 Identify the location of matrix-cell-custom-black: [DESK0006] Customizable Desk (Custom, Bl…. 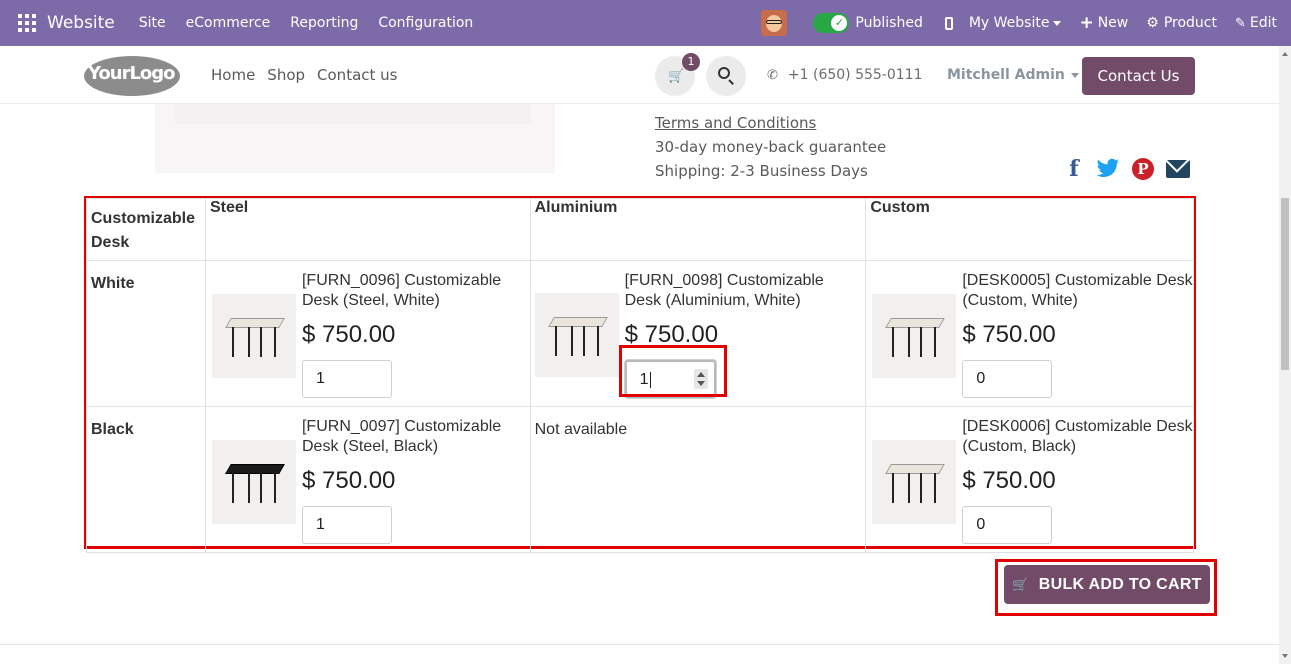
(1029, 479).